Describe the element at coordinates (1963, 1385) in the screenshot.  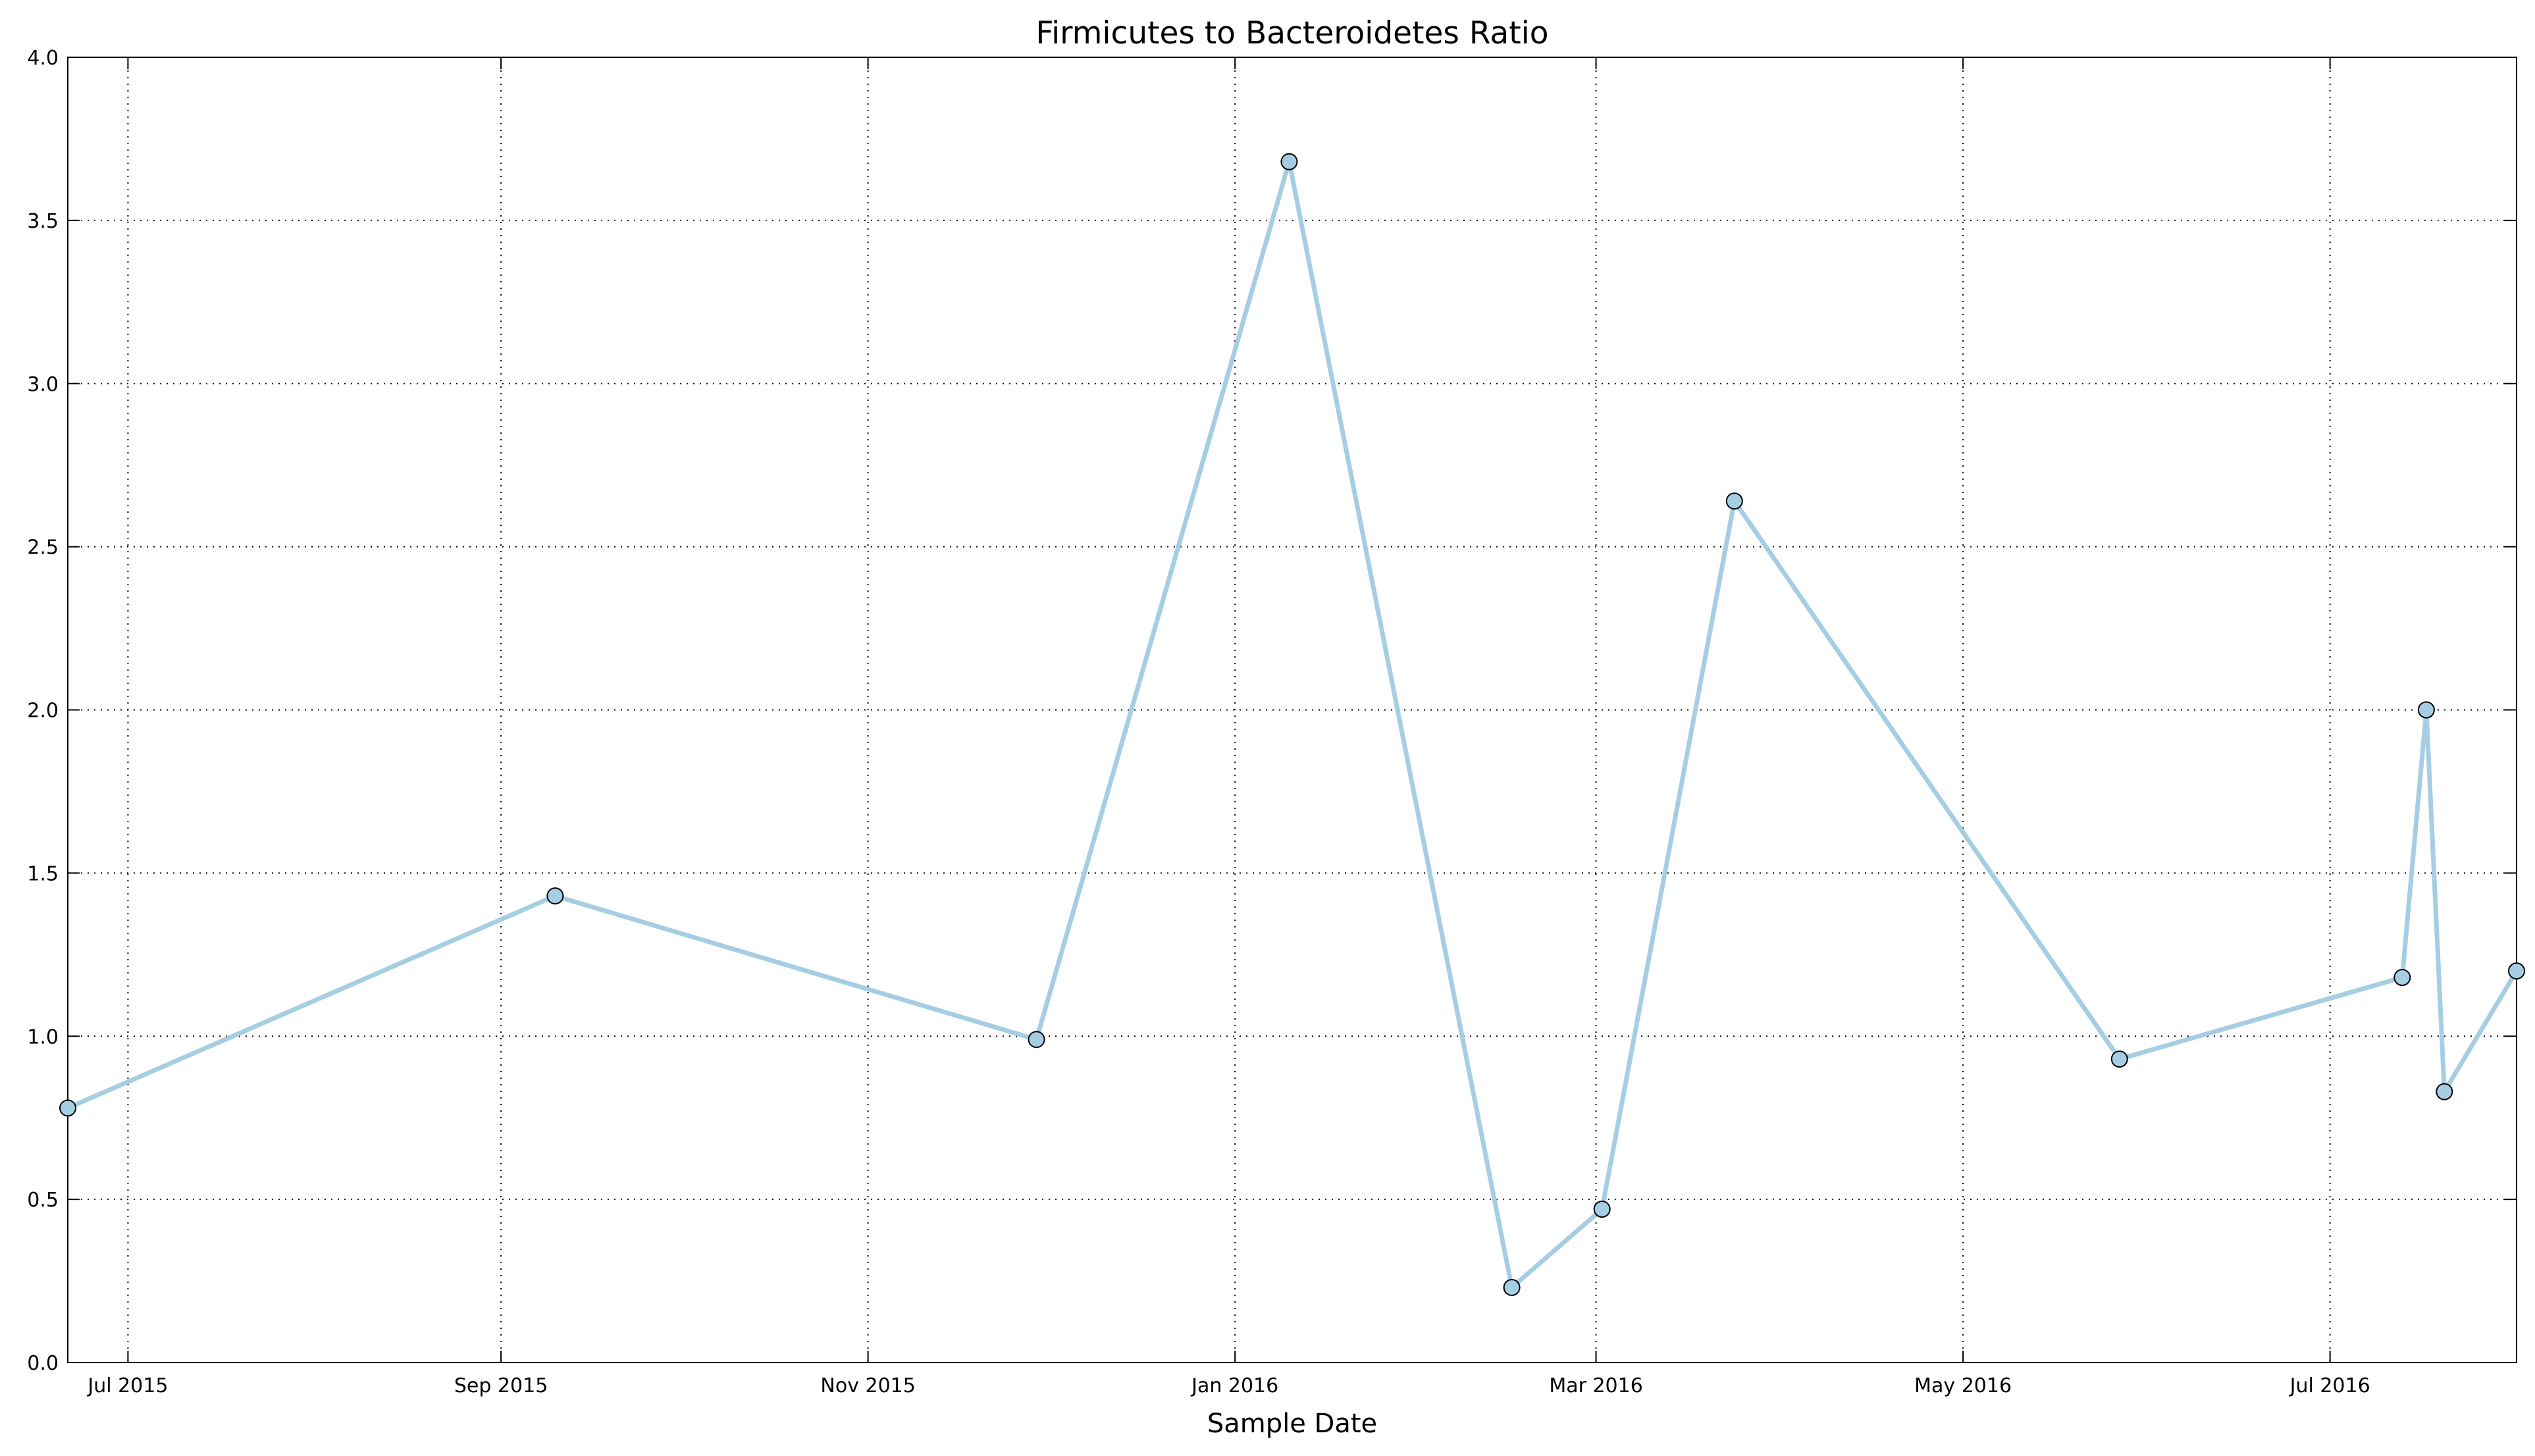
I see `x-tick-label: May 2016` at that location.